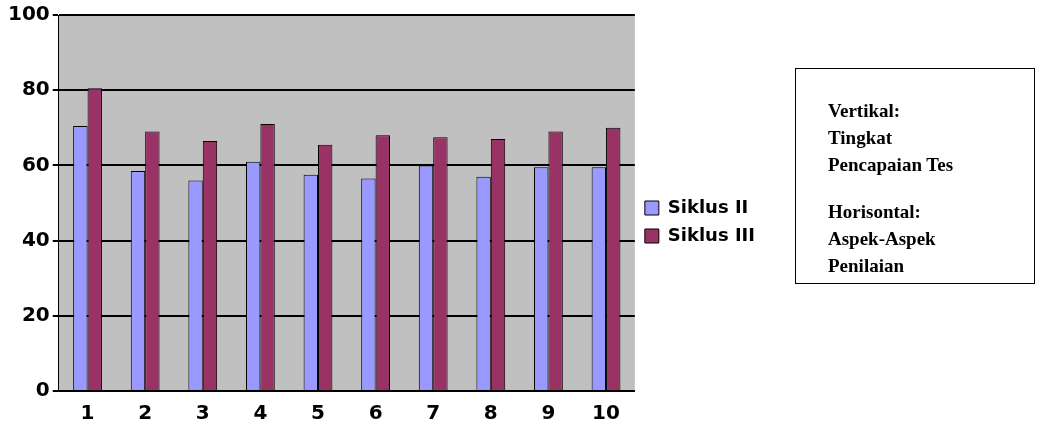 The image size is (1050, 434). I want to click on y-tick-label: 80, so click(35, 88).